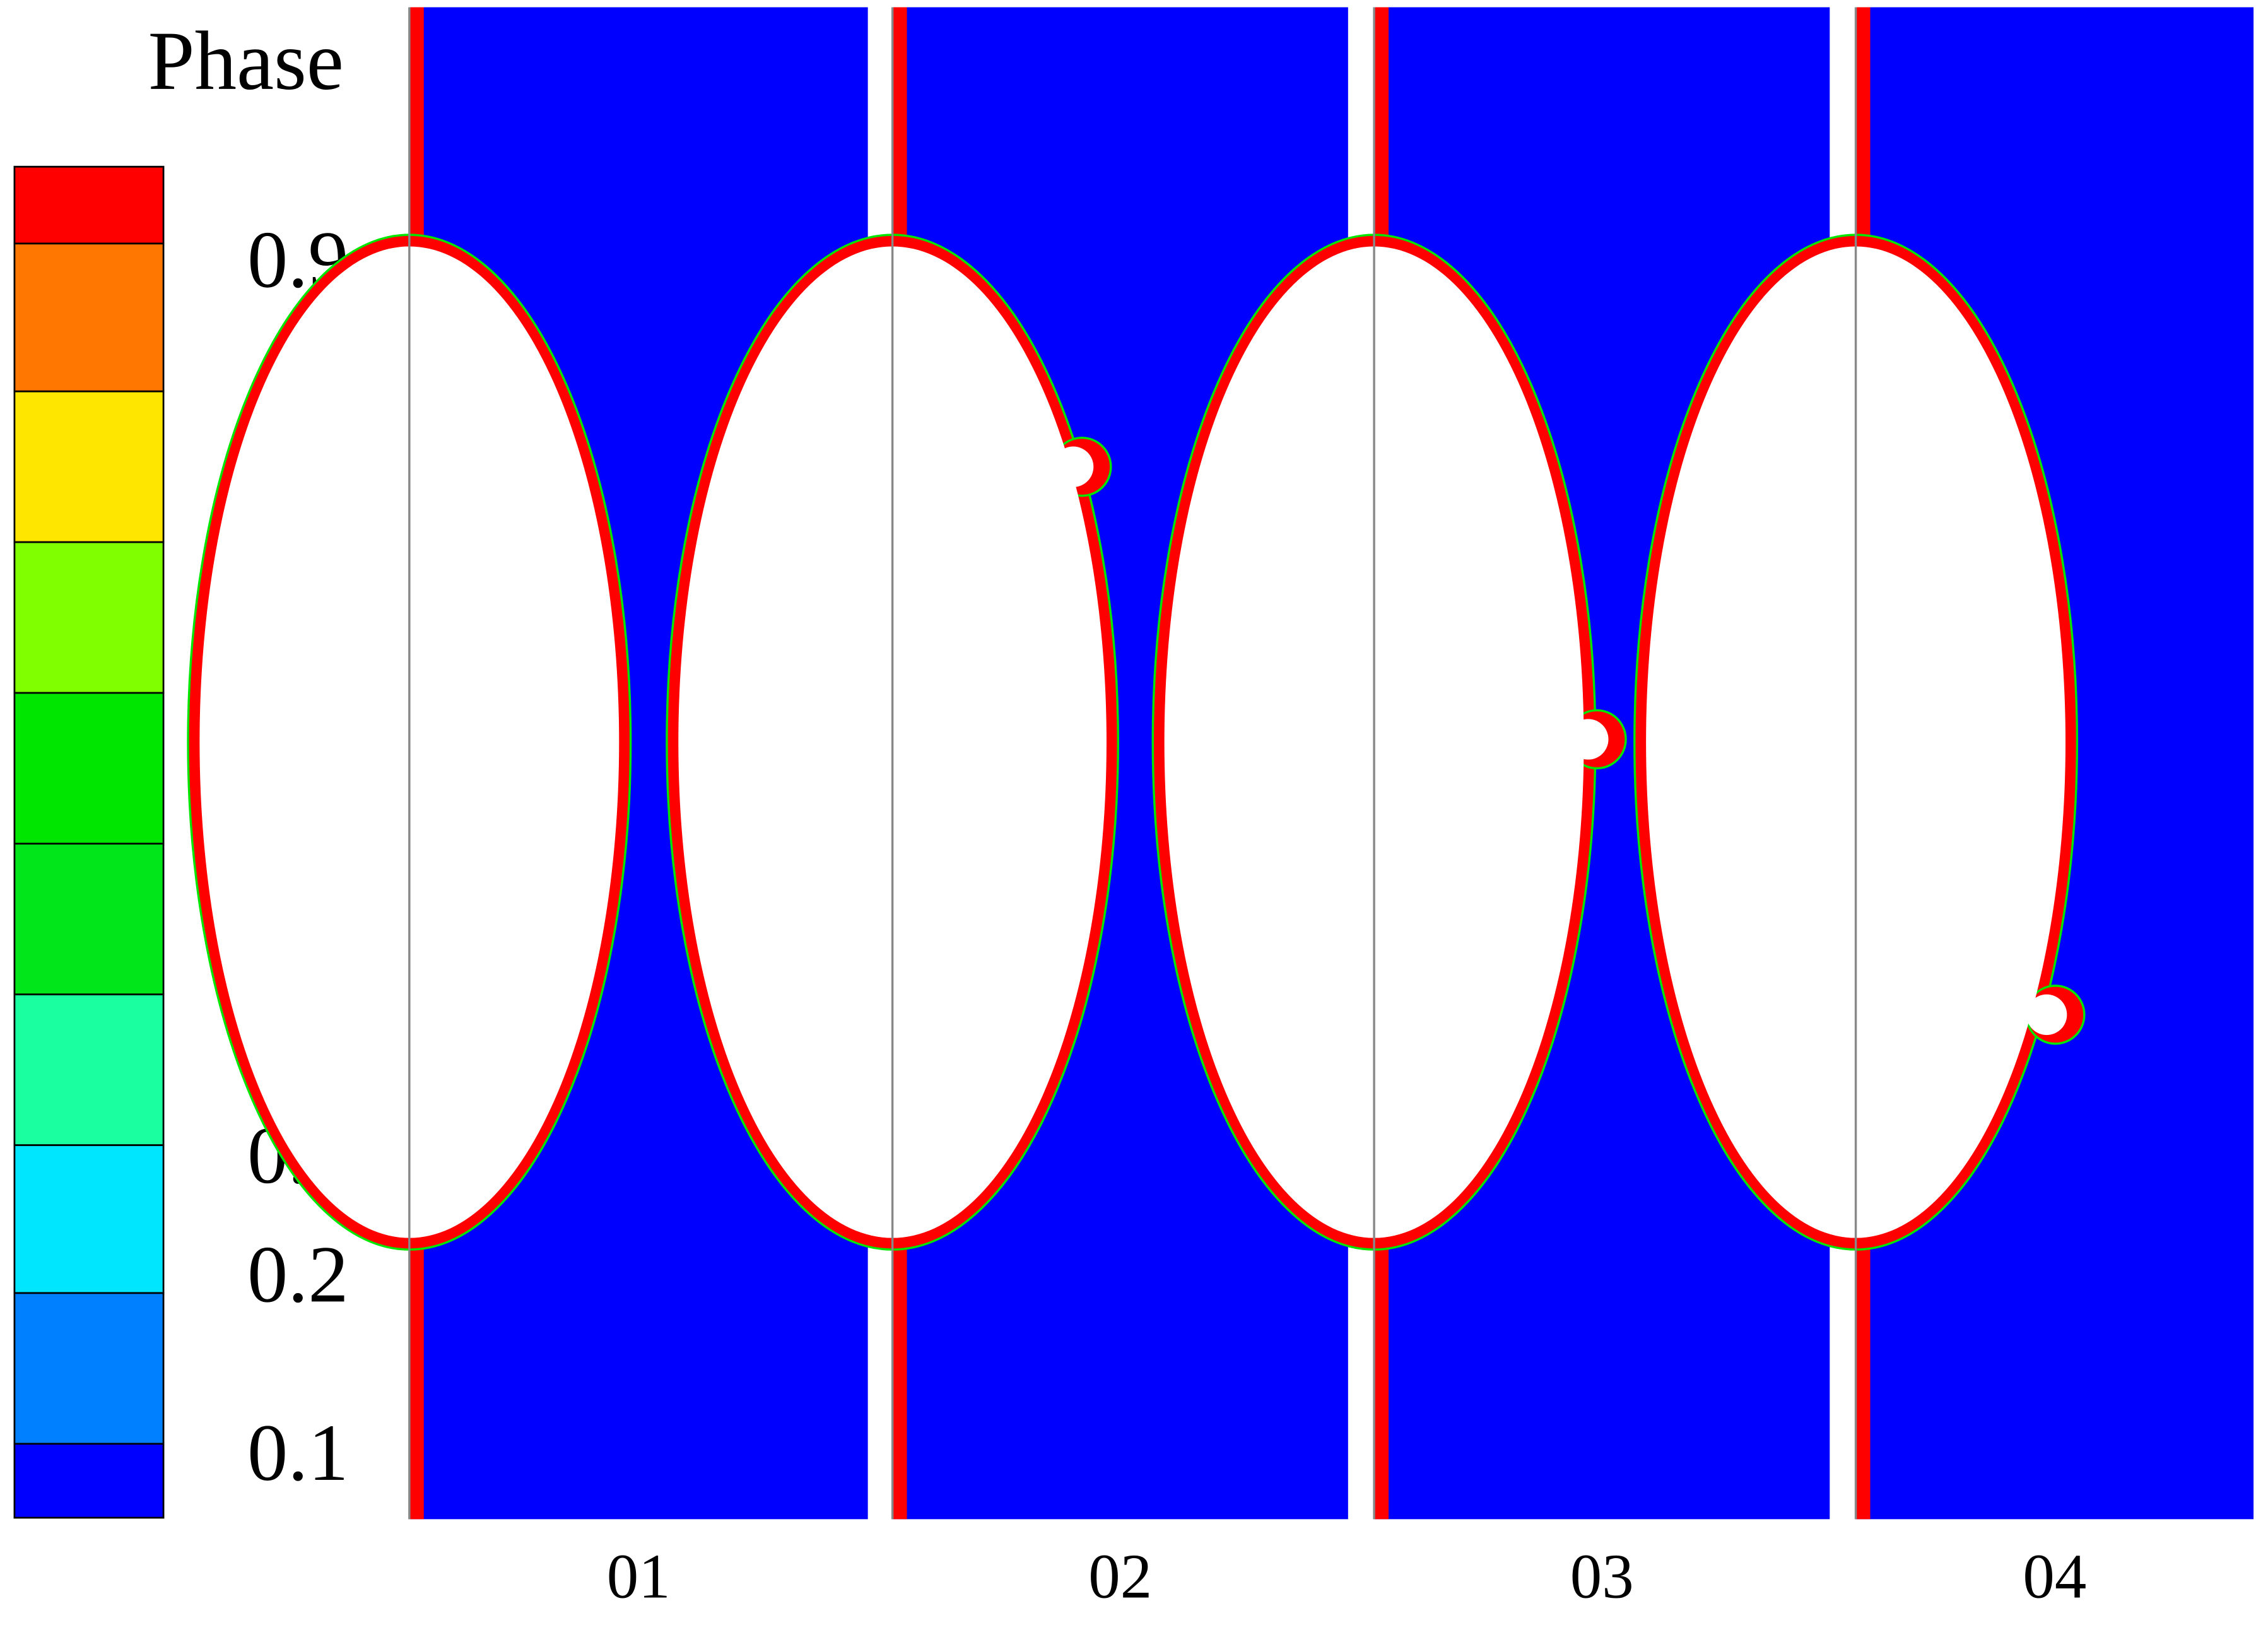 The width and height of the screenshot is (2268, 1625). I want to click on panel-label: 01, so click(639, 1576).